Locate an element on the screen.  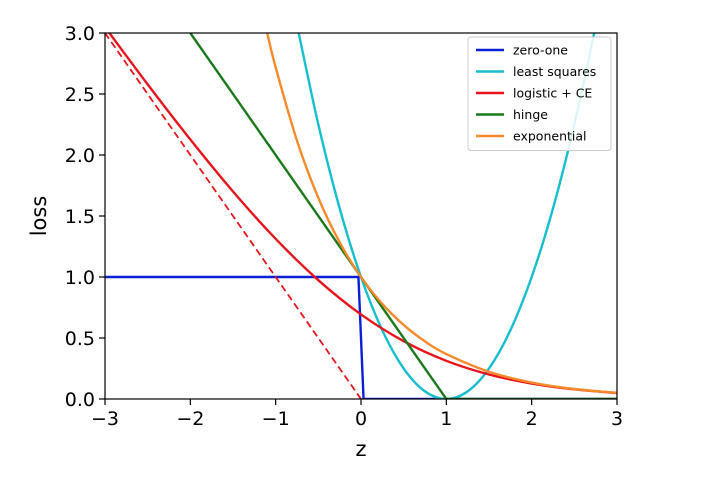
y-tick-label: 2.0 is located at coordinates (80, 156).